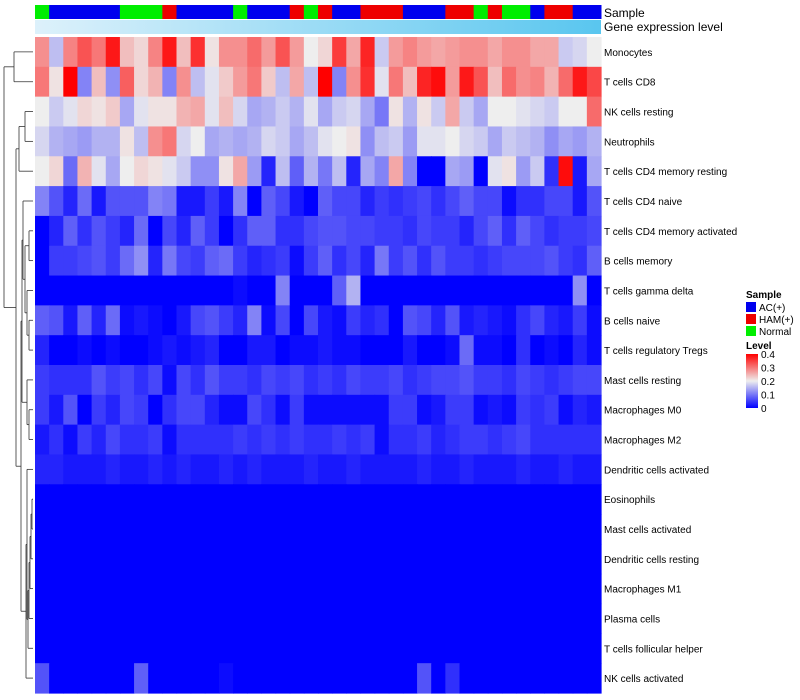 This screenshot has width=800, height=700. Describe the element at coordinates (776, 320) in the screenshot. I see `legend-sample-label: HAM(+)` at that location.